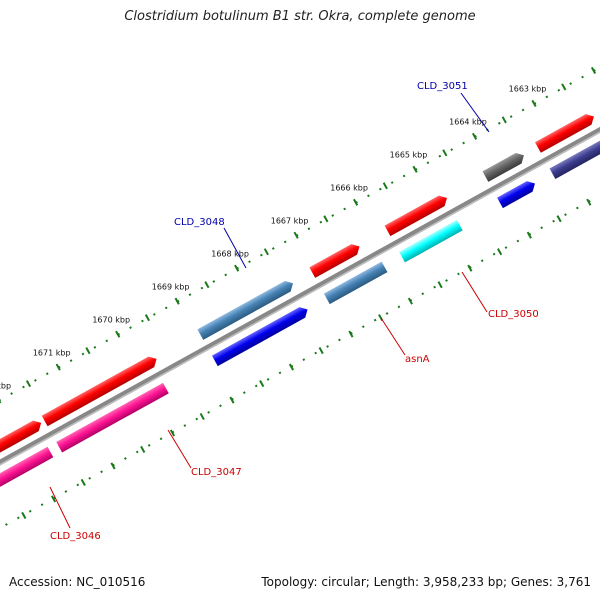 The image size is (600, 600). Describe the element at coordinates (431, 241) in the screenshot. I see `gene-cld3050-rev` at that location.